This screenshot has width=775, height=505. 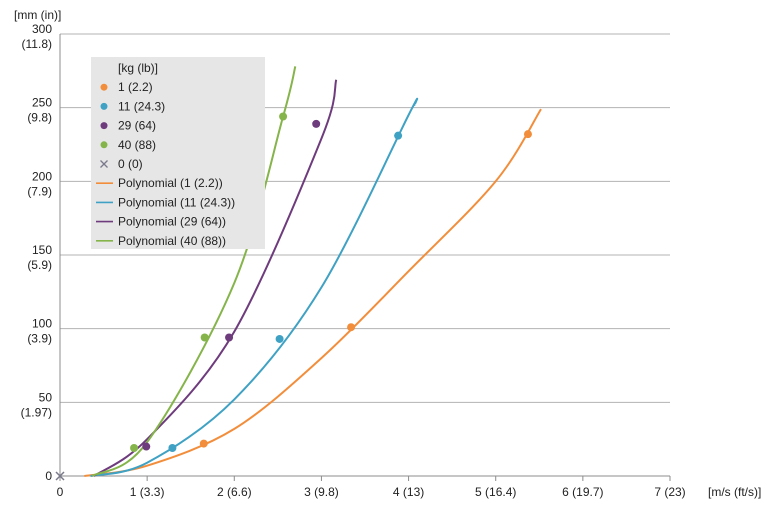 What do you see at coordinates (172, 222) in the screenshot?
I see `legend-label: Polynomial (29 (64))` at bounding box center [172, 222].